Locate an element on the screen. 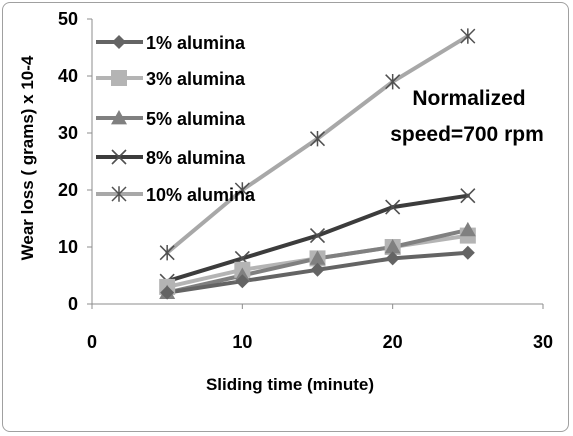  legend-label: 5% alumina is located at coordinates (196, 119).